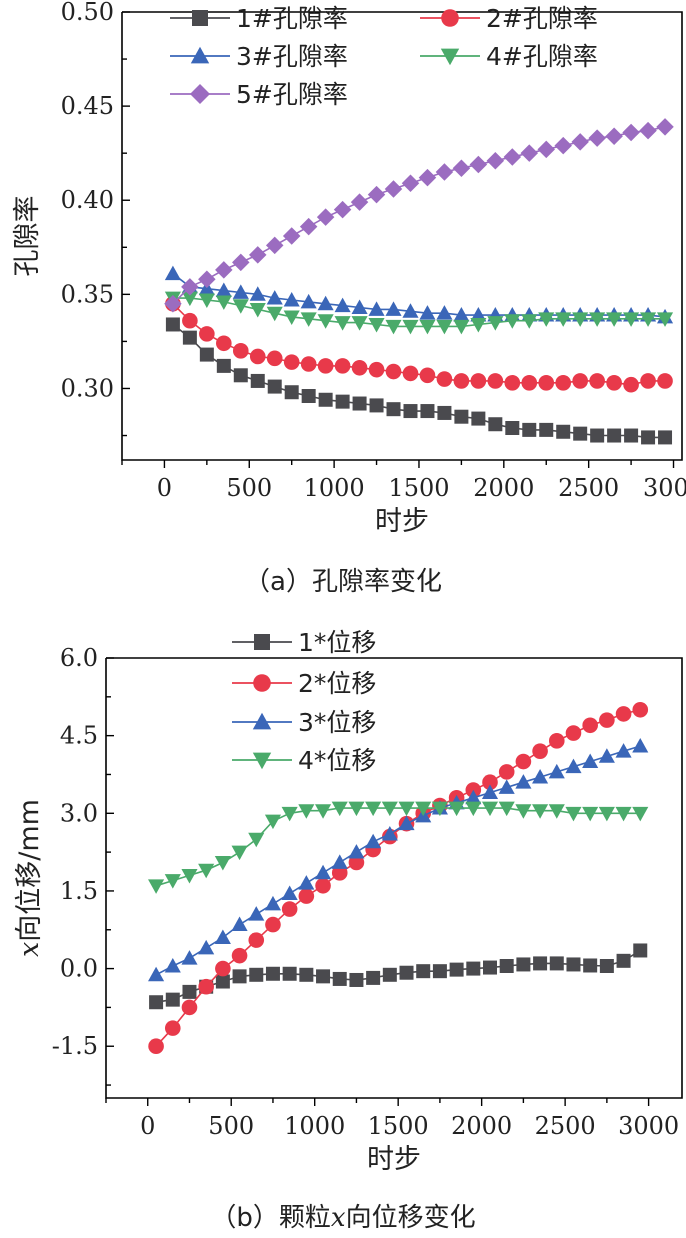  Describe the element at coordinates (259, 56) in the screenshot. I see `legend-item-3: 3#孔隙率` at that location.